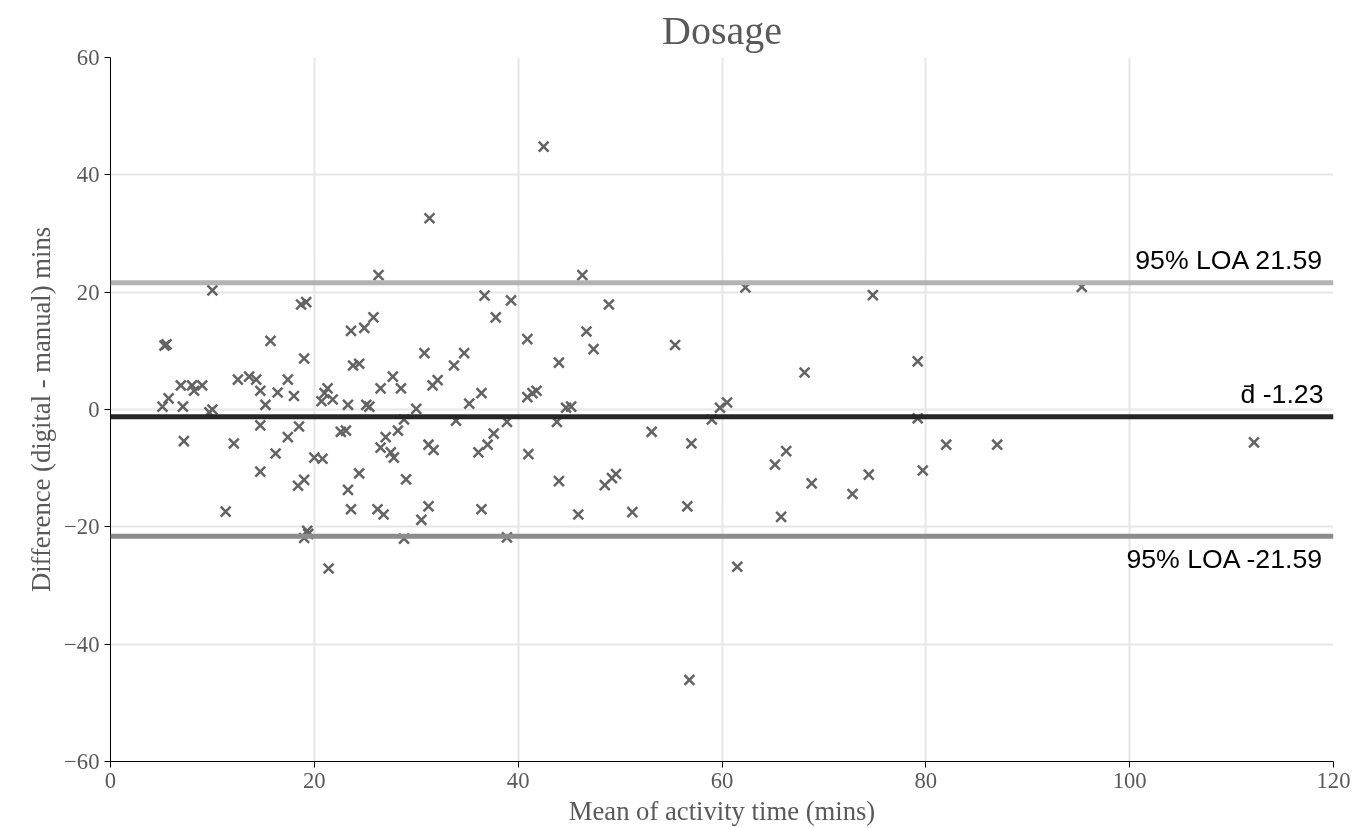  I want to click on x-tick-label: 60, so click(722, 780).